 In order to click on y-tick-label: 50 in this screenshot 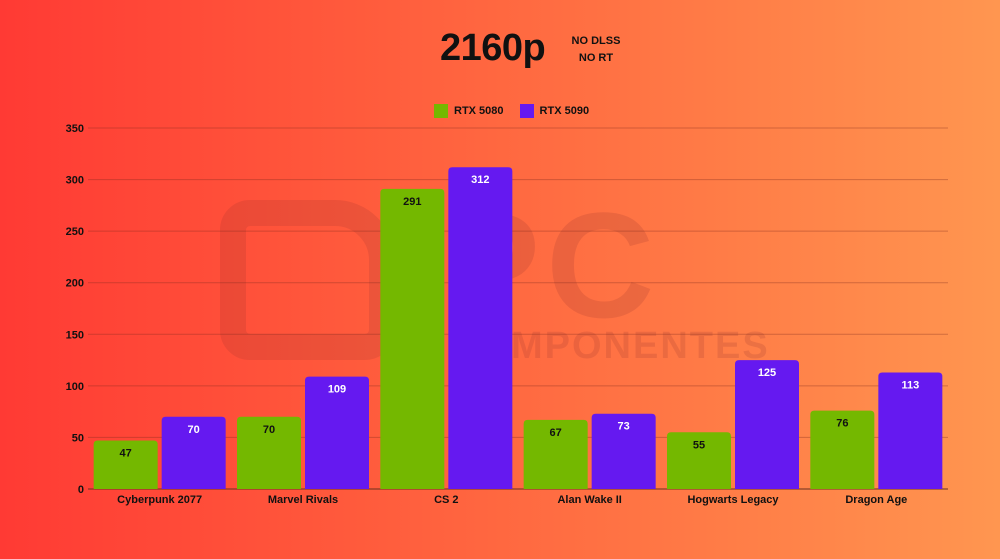, I will do `click(78, 438)`.